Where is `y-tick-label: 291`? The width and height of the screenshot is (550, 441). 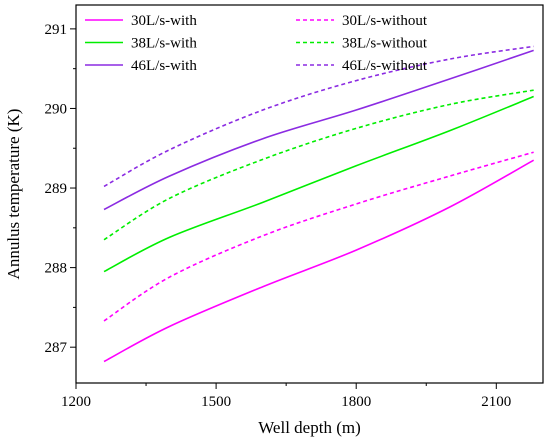
y-tick-label: 291 is located at coordinates (56, 30).